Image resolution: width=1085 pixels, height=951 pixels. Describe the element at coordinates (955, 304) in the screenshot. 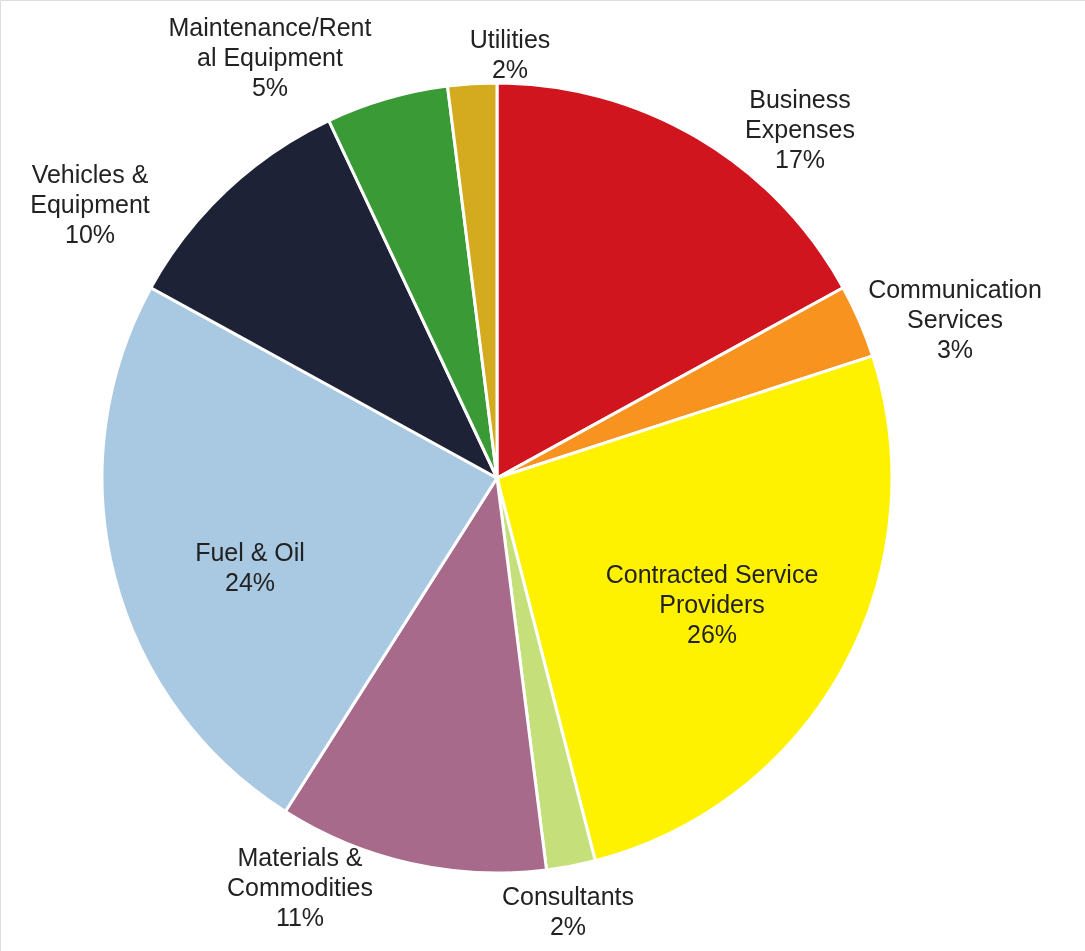

I see `slice-label: Communication Services` at that location.